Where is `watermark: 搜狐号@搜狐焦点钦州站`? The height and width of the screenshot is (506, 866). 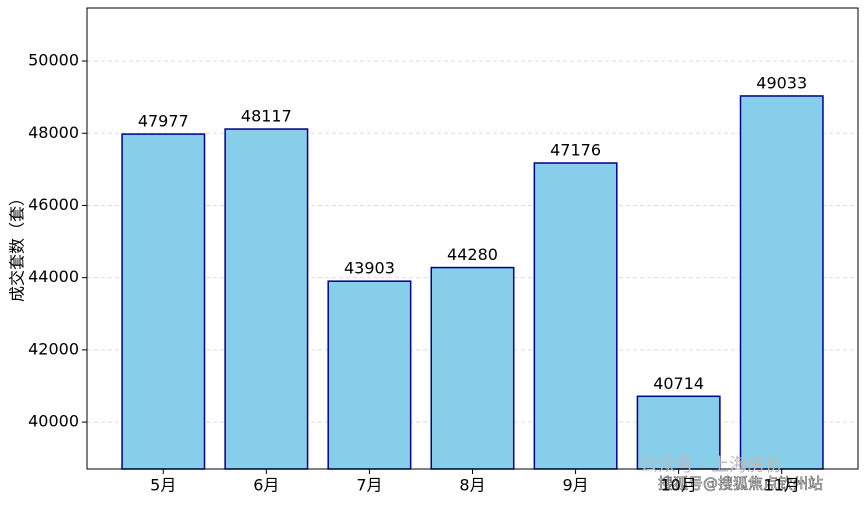
watermark: 搜狐号@搜狐焦点钦州站 is located at coordinates (740, 484).